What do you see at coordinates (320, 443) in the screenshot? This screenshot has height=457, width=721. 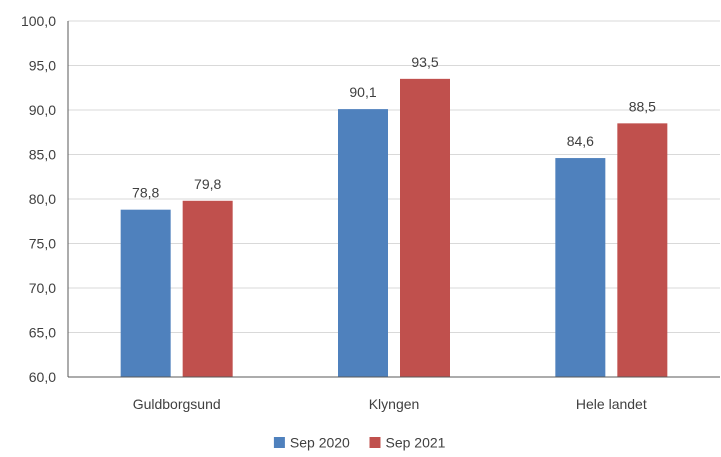 I see `legend-label: Sep 2020` at bounding box center [320, 443].